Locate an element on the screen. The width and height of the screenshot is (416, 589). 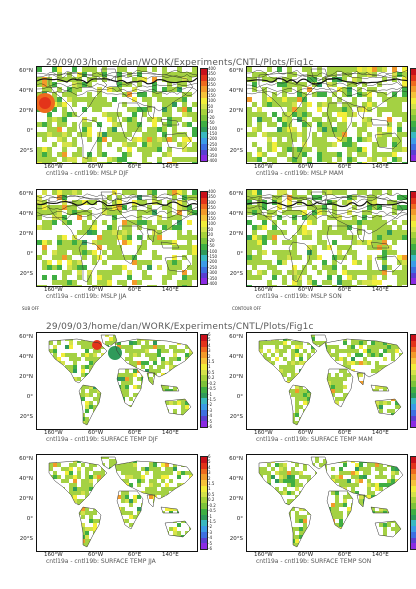
lon-label: 160°W is located at coordinates (263, 167).